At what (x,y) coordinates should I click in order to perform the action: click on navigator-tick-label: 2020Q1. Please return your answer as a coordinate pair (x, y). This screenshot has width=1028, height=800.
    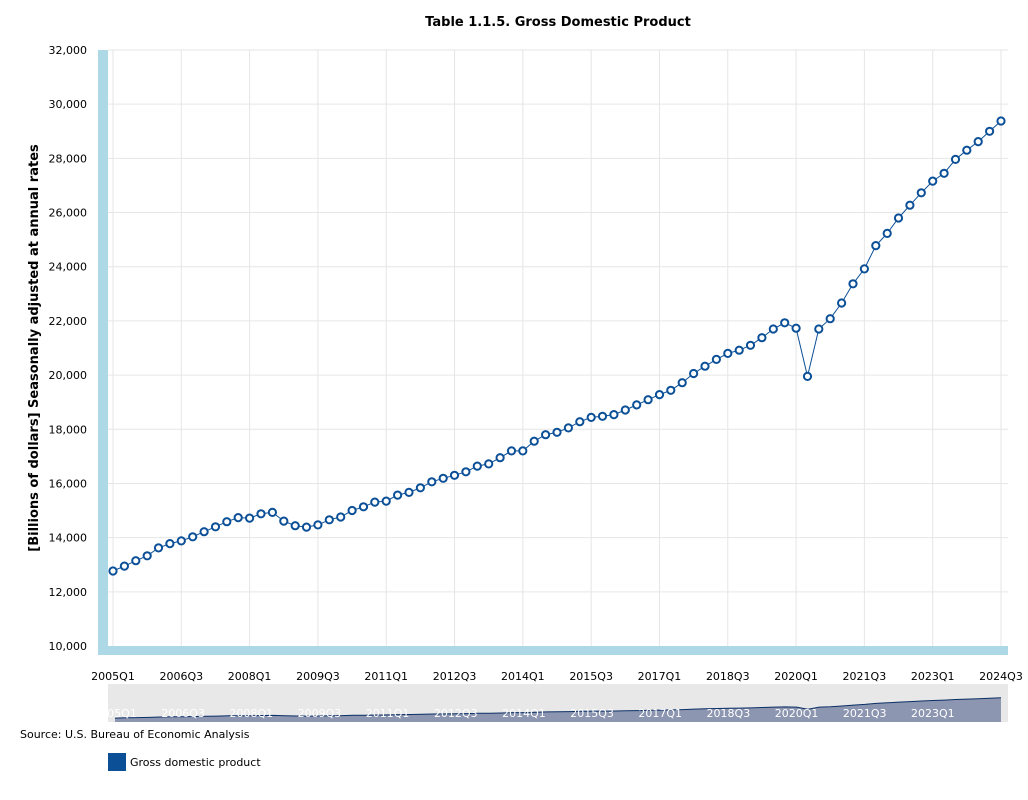
    Looking at the image, I should click on (797, 713).